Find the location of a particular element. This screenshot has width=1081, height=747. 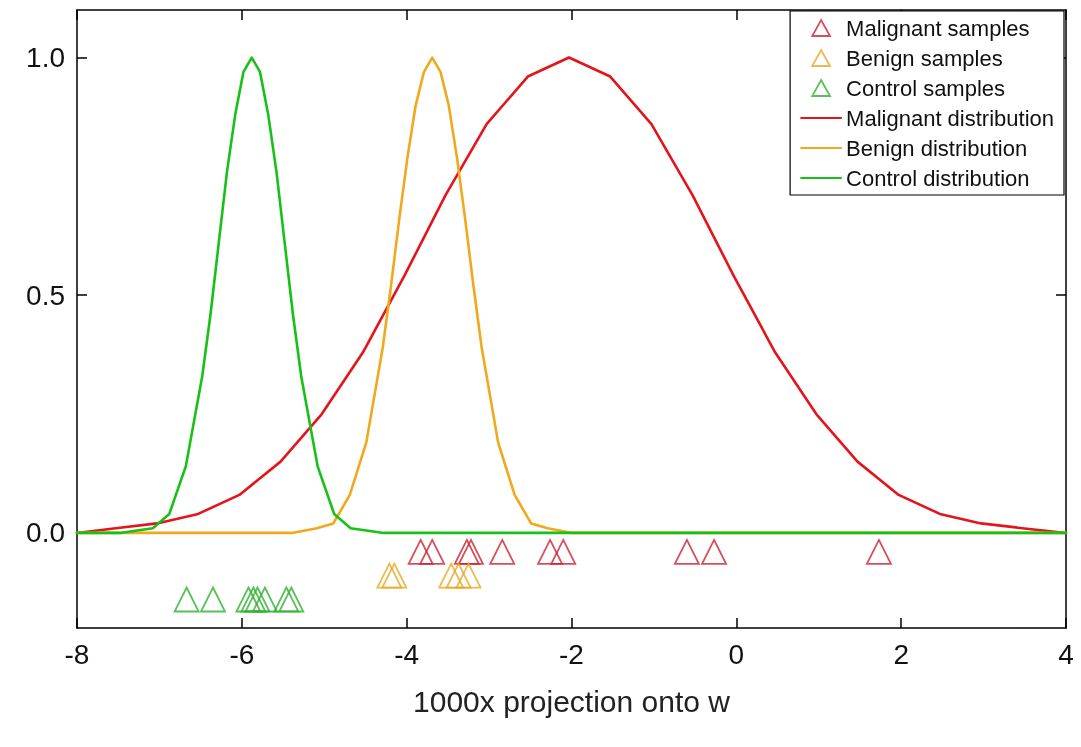

y-tick-label: 0.0 is located at coordinates (45, 533).